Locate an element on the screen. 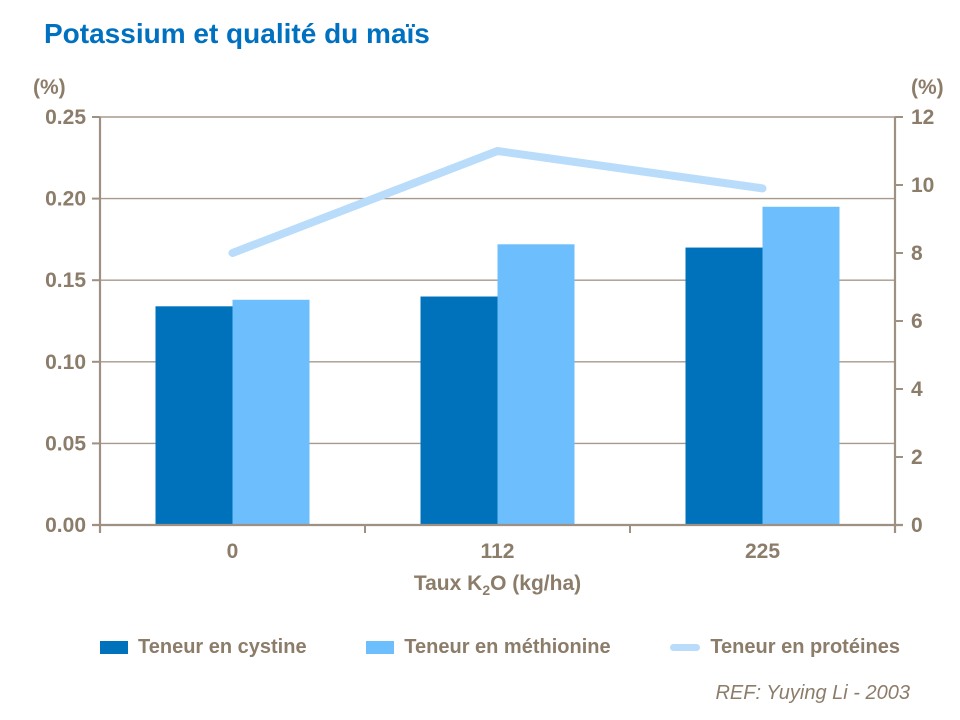 Image resolution: width=960 pixels, height=720 pixels. reference-text: REF: Yuying Li - 2003 is located at coordinates (812, 693).